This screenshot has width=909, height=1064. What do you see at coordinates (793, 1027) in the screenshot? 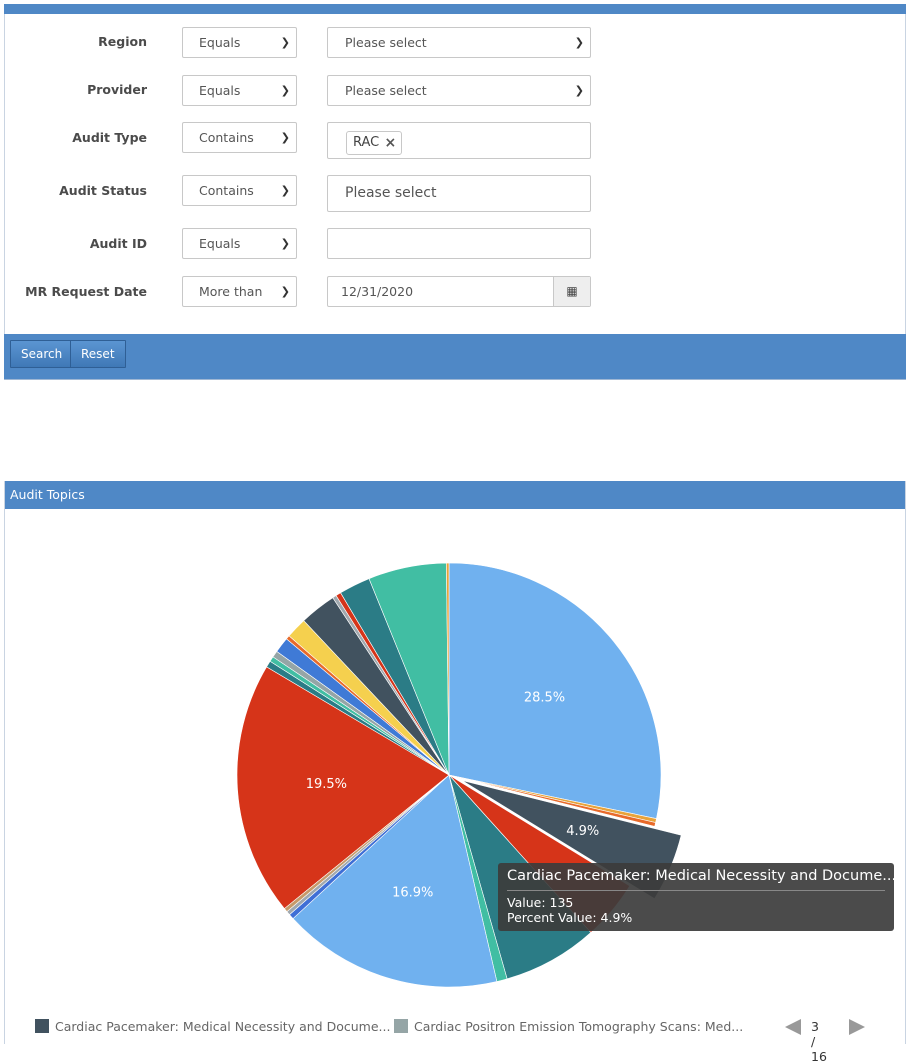
I see `legend-prev-icon` at bounding box center [793, 1027].